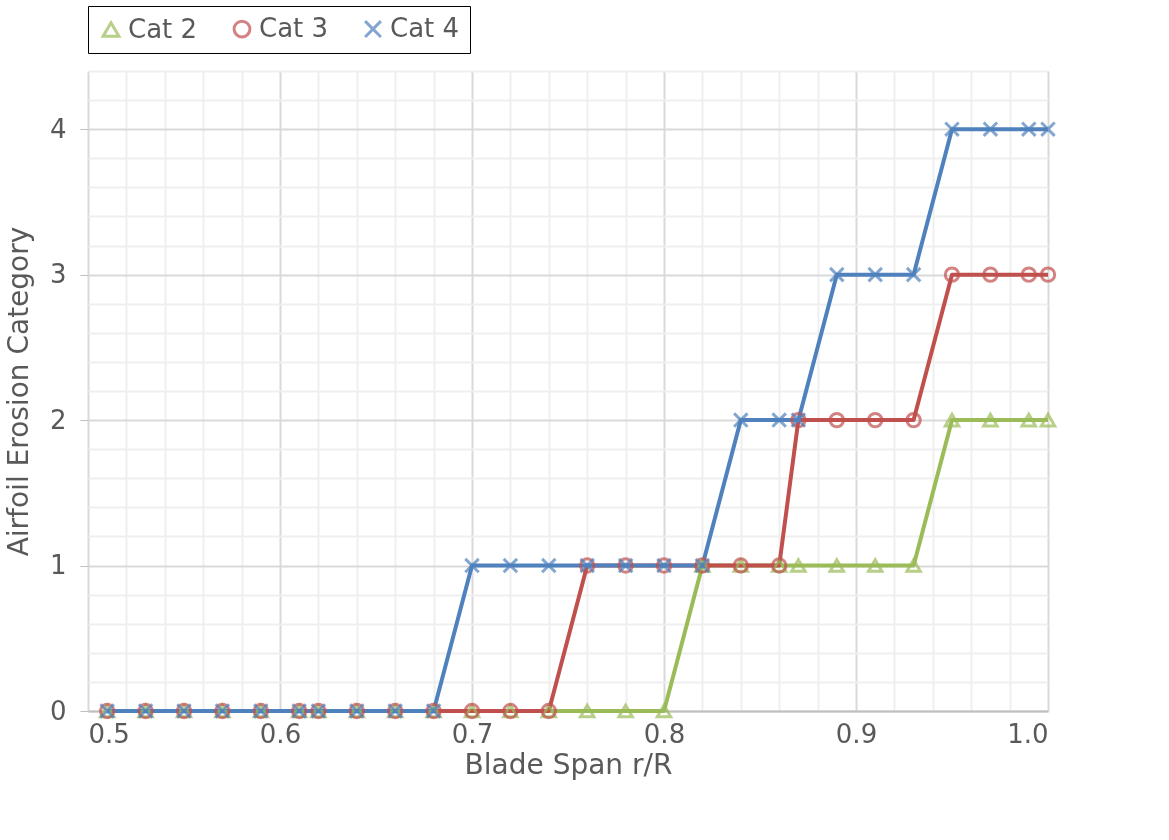  I want to click on y-tick-label: 0, so click(58, 710).